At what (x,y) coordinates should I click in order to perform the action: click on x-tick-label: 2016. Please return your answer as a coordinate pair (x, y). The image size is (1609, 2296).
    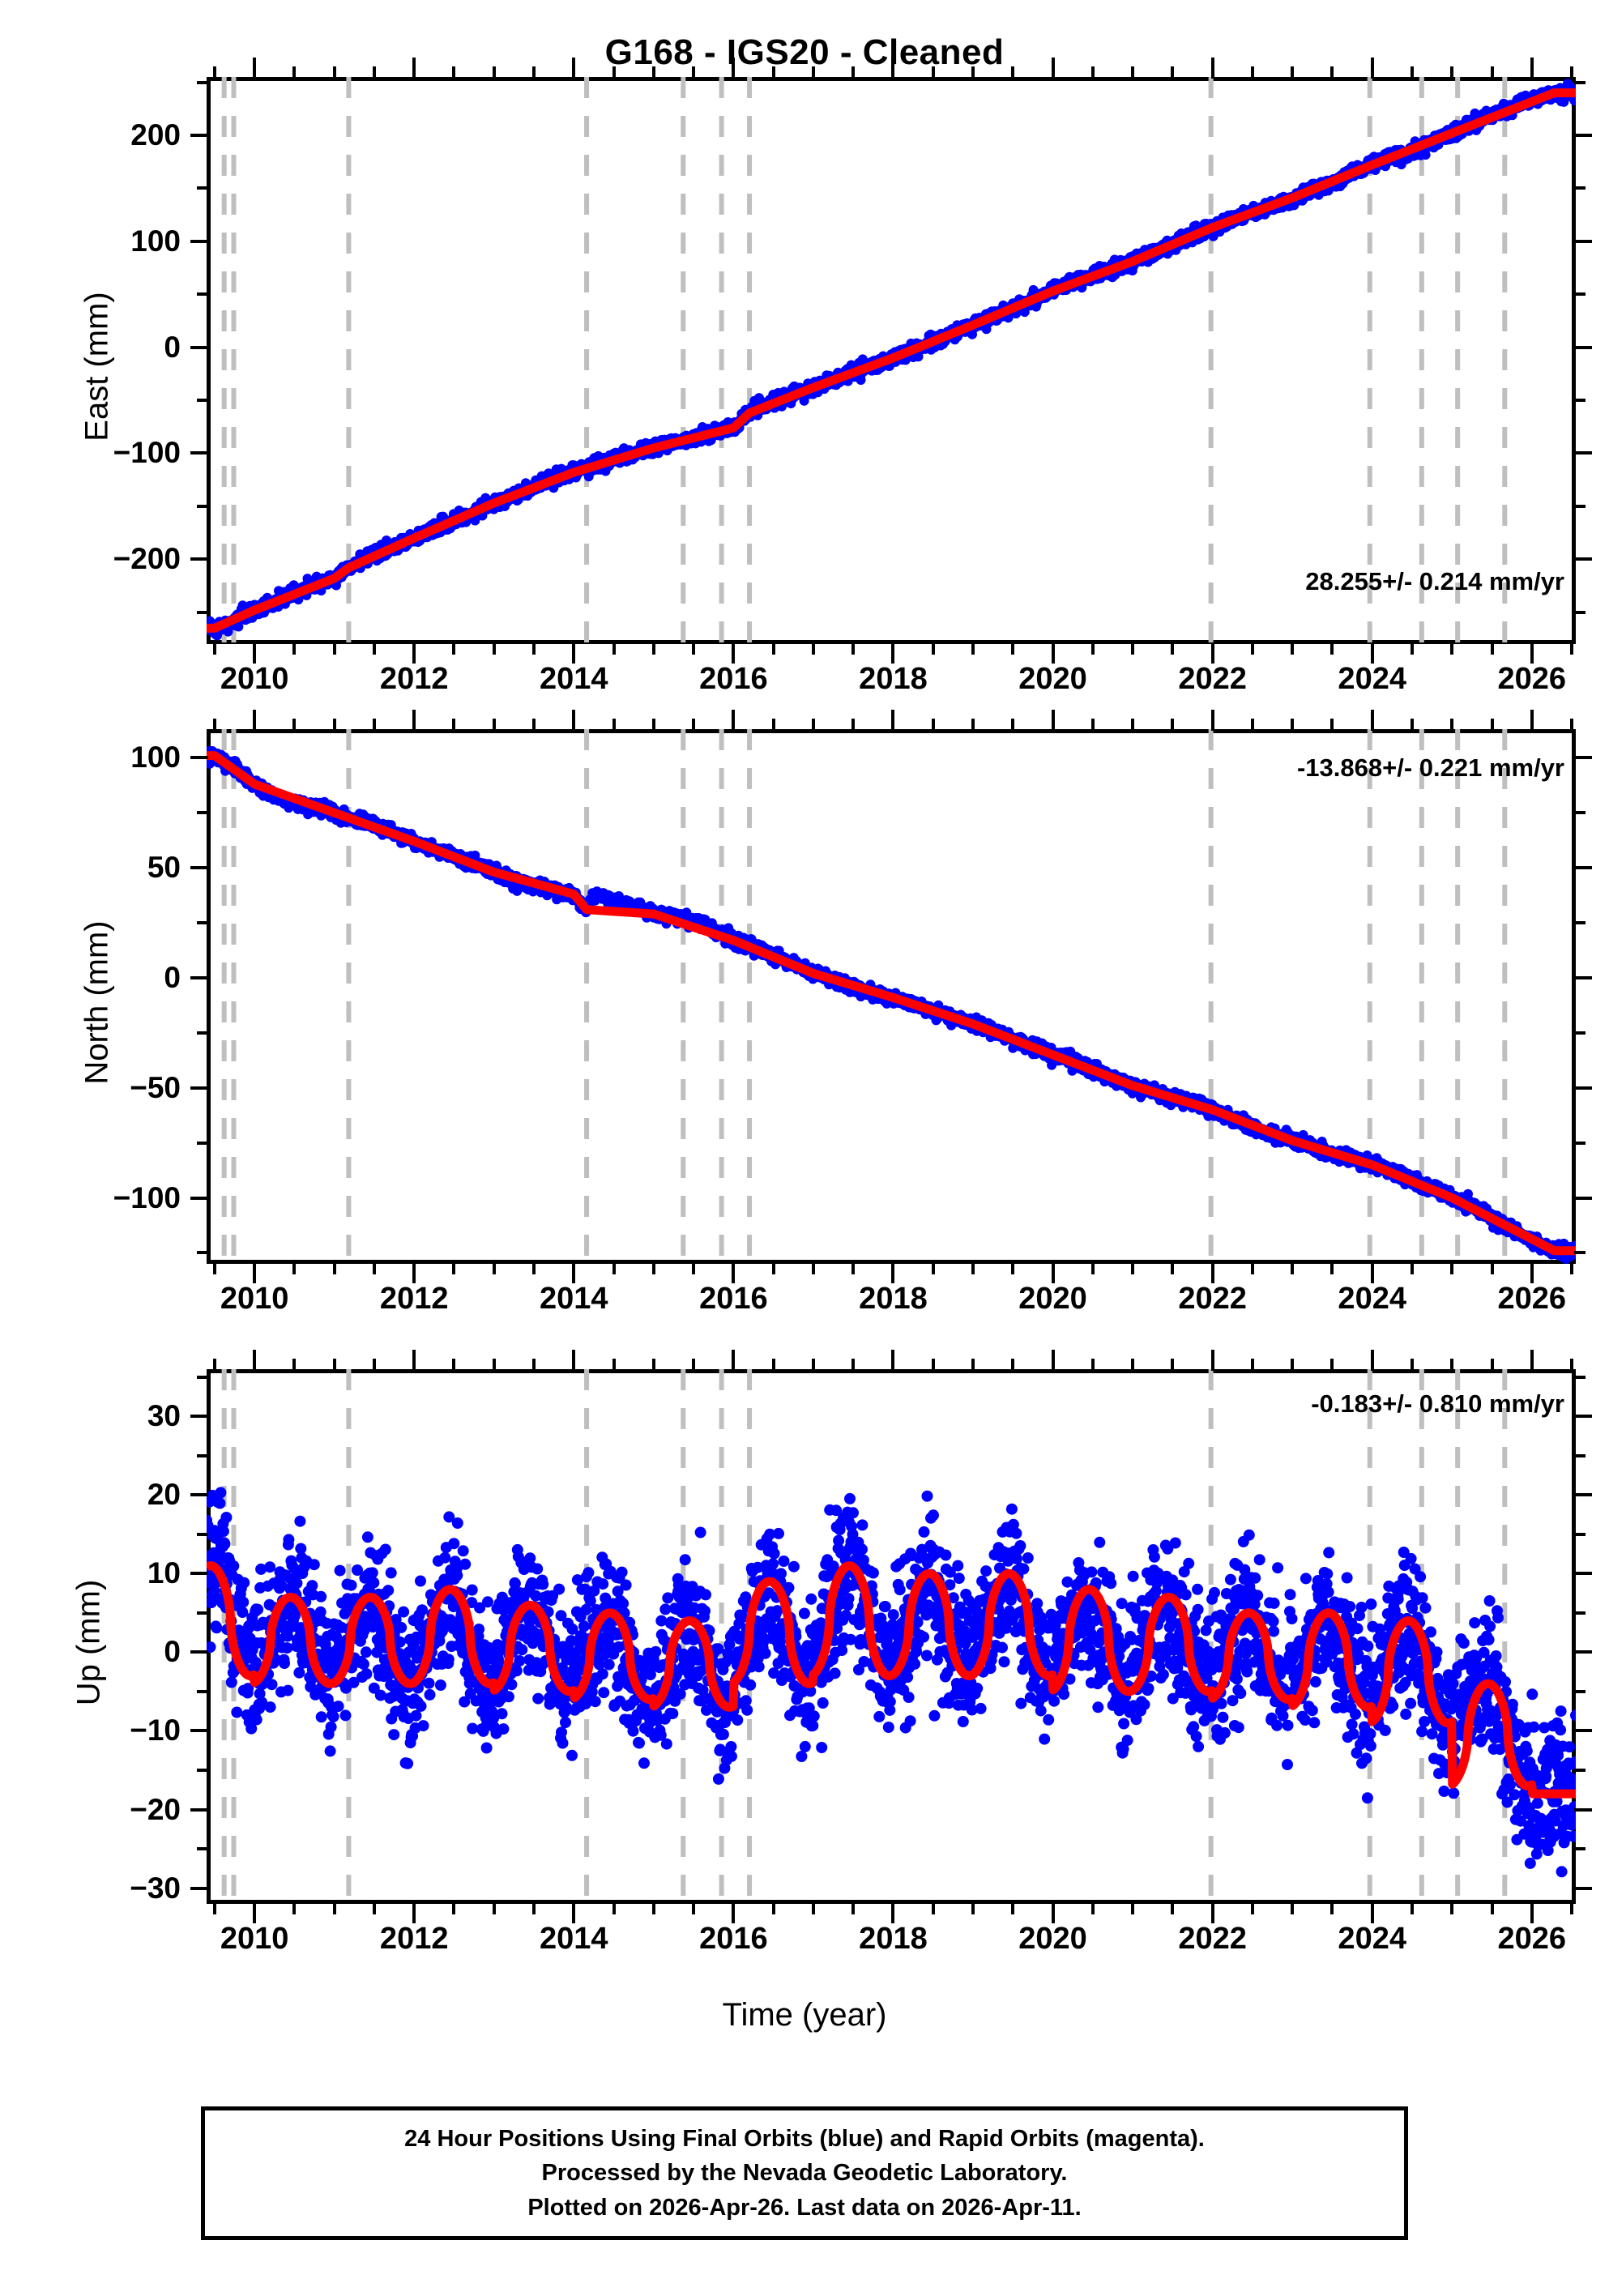
    Looking at the image, I should click on (733, 1939).